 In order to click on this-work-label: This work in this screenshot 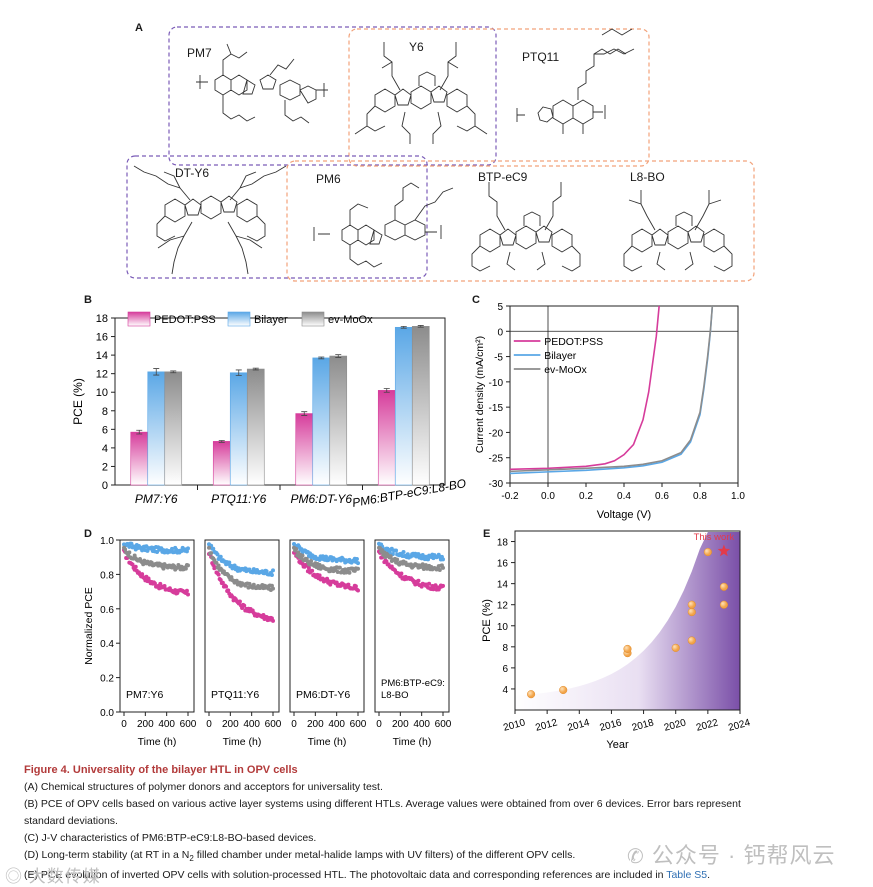, I will do `click(714, 537)`.